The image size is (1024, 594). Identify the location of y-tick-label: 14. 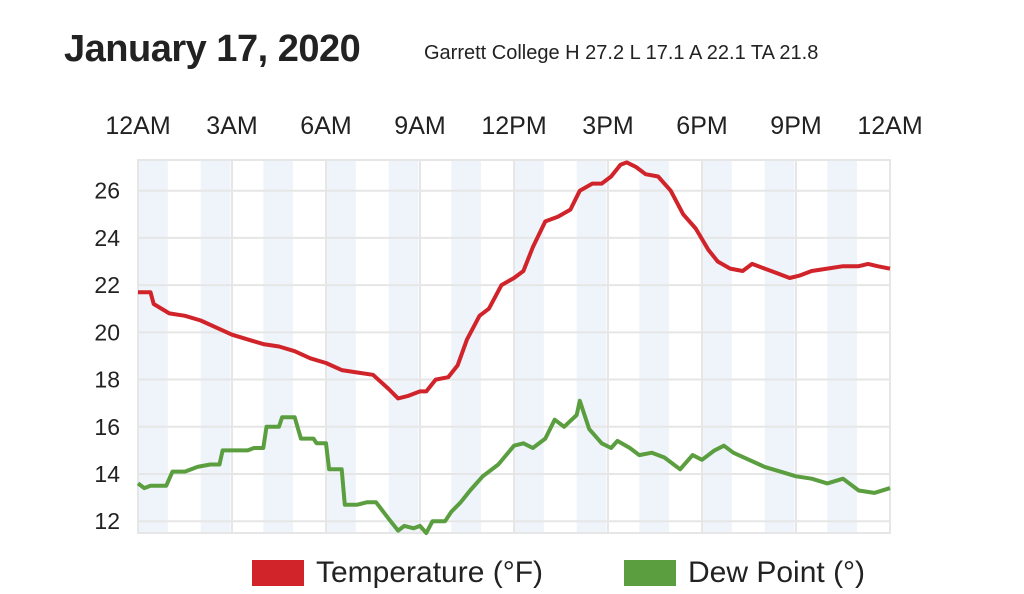
(107, 474).